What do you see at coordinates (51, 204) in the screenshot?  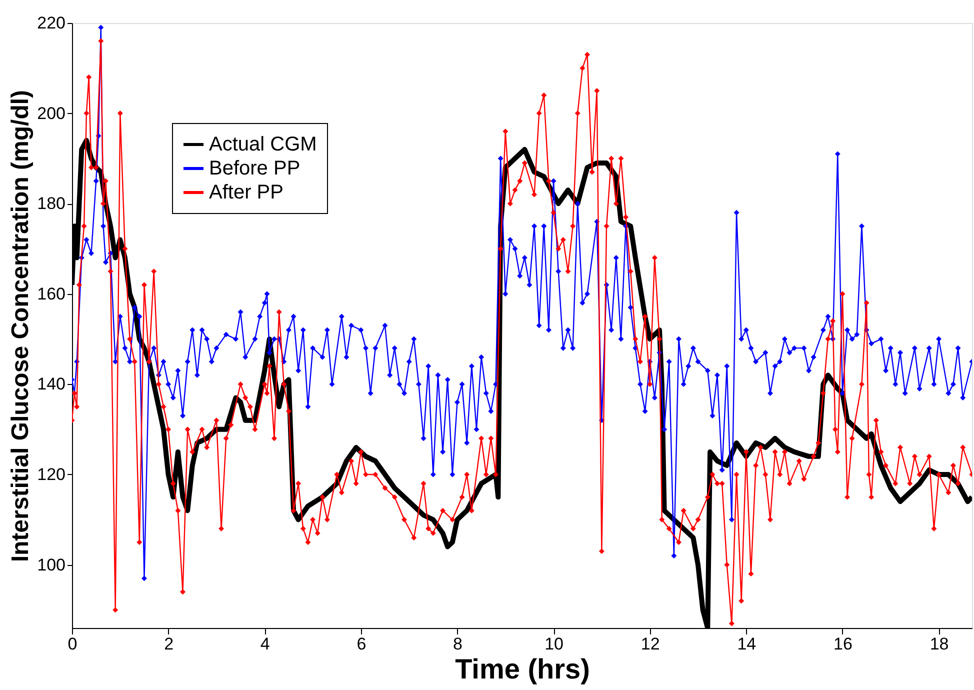 I see `y-tick-label: 180` at bounding box center [51, 204].